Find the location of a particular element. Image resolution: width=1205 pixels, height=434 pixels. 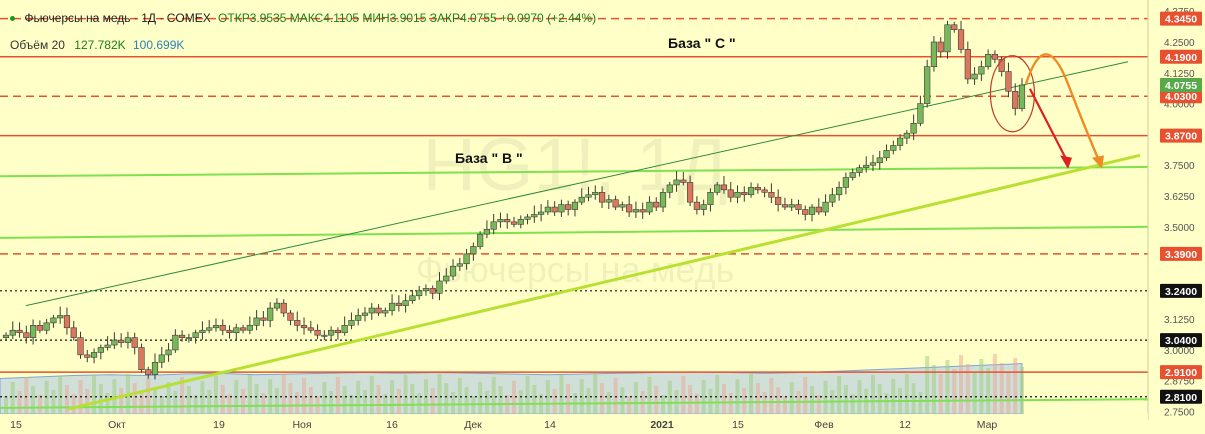

x-tick-label: 16 is located at coordinates (392, 425).